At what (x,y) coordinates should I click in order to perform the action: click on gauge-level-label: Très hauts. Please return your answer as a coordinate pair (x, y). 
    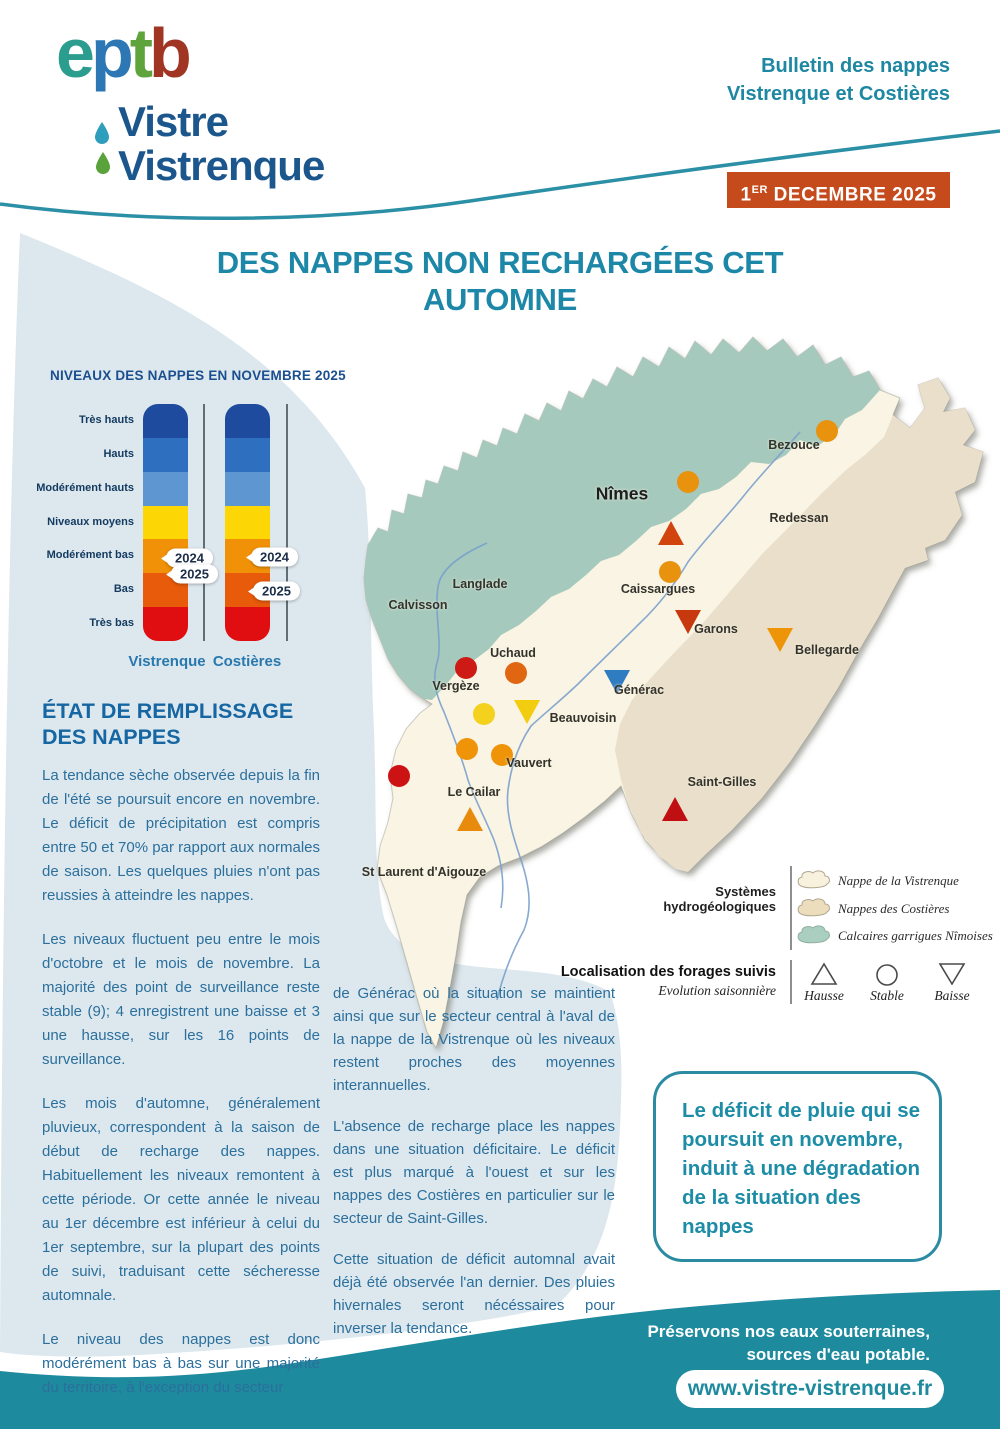
    Looking at the image, I should click on (106, 419).